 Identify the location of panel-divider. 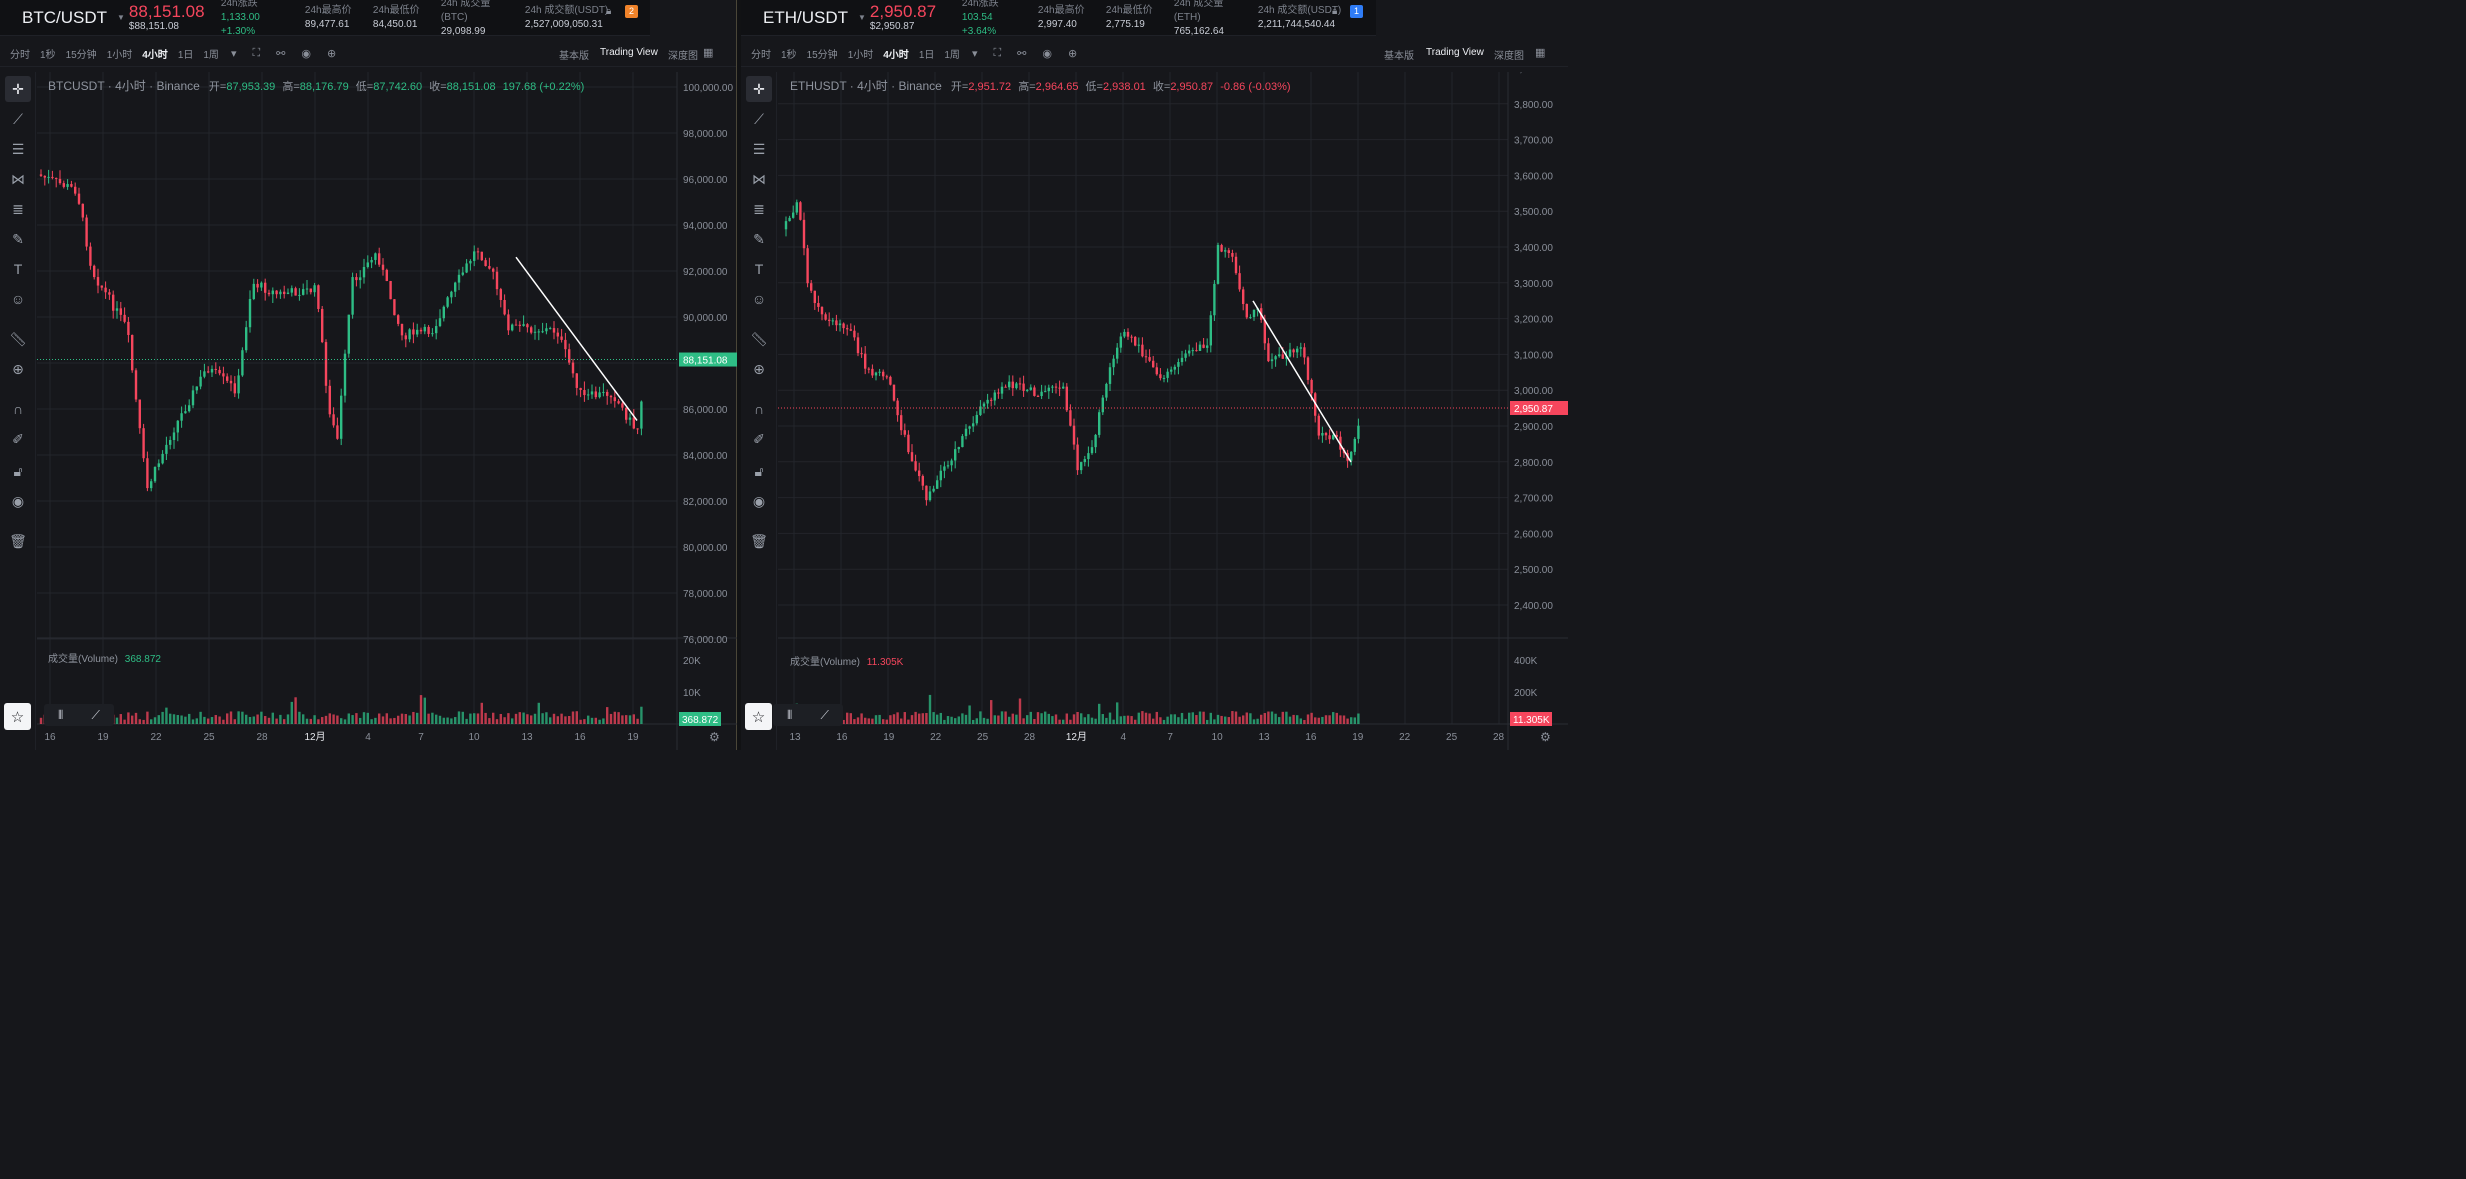
(739, 375).